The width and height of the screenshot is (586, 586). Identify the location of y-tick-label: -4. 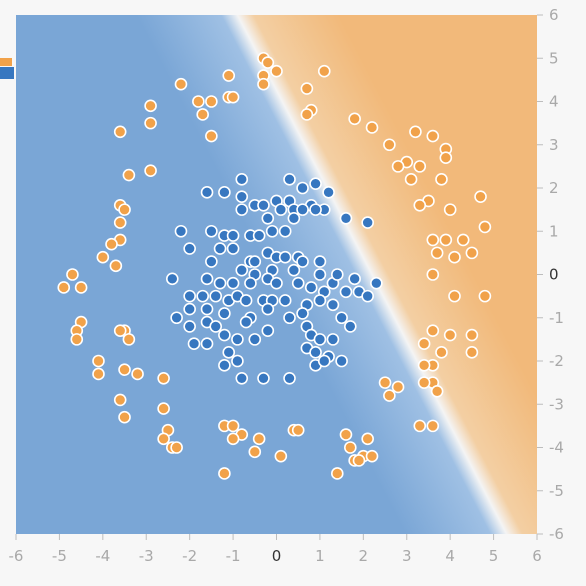
(556, 448).